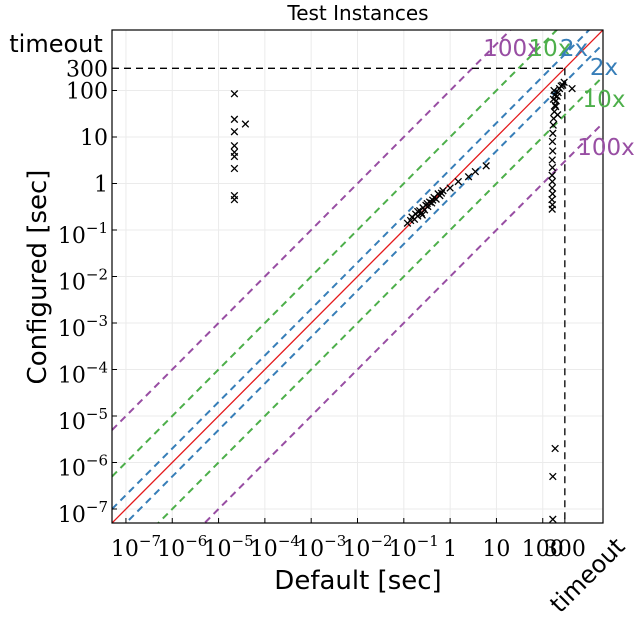  What do you see at coordinates (414, 547) in the screenshot?
I see `x-tick-label: 10⁻¹` at bounding box center [414, 547].